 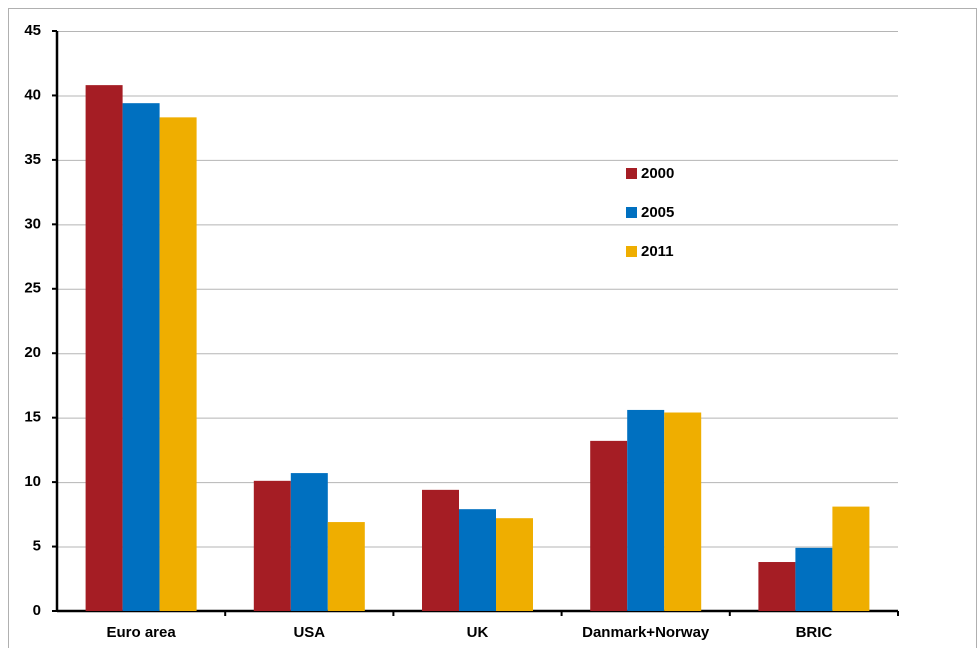 What do you see at coordinates (32, 352) in the screenshot?
I see `y-tick-label: 20` at bounding box center [32, 352].